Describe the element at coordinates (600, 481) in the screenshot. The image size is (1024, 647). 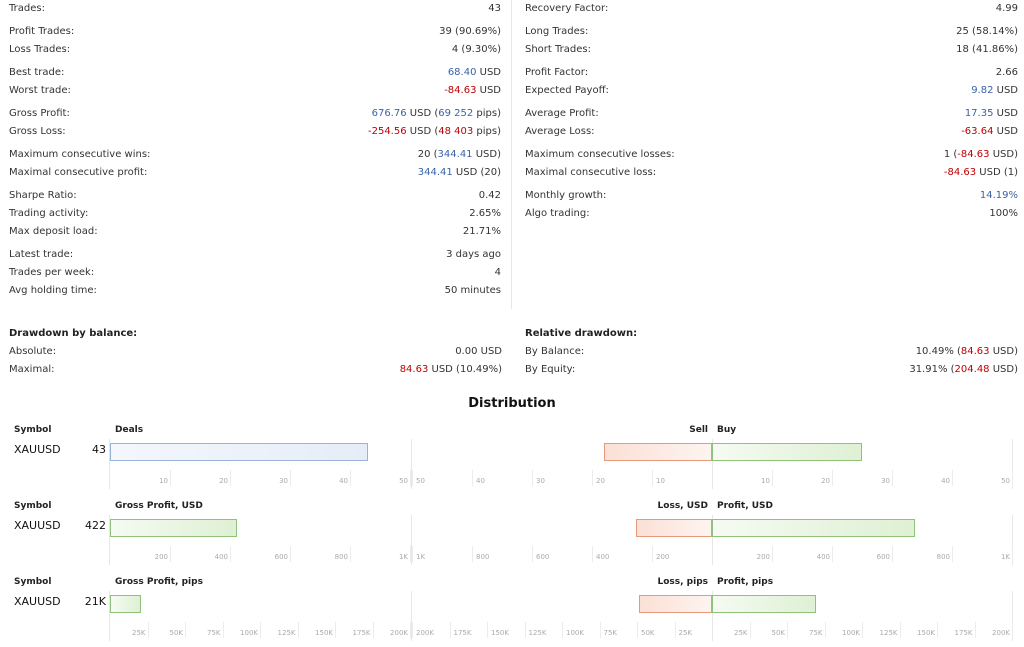
I see `negative-axis-tick-label: 20` at that location.